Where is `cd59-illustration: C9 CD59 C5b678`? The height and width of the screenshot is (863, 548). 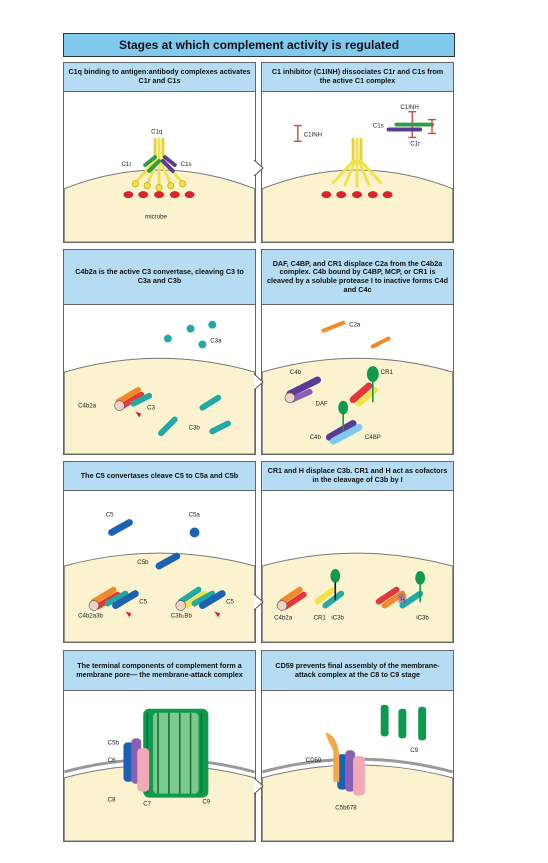
cd59-illustration: C9 CD59 C5b678 is located at coordinates (357, 772).